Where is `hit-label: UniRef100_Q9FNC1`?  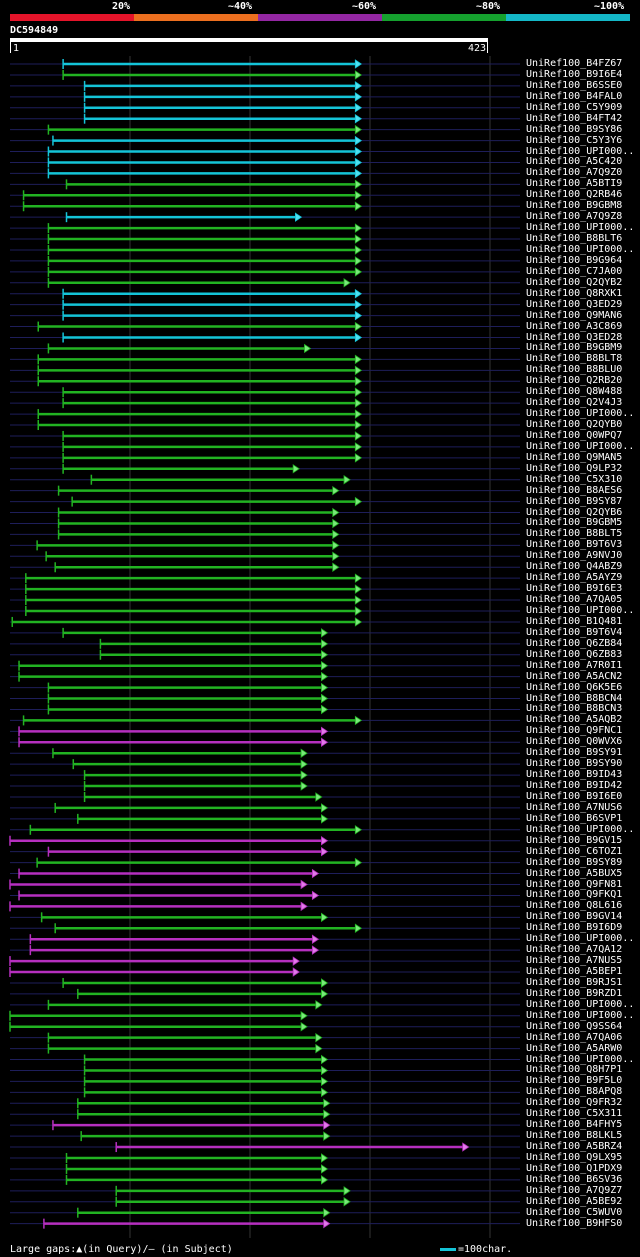 hit-label: UniRef100_Q9FNC1 is located at coordinates (574, 731).